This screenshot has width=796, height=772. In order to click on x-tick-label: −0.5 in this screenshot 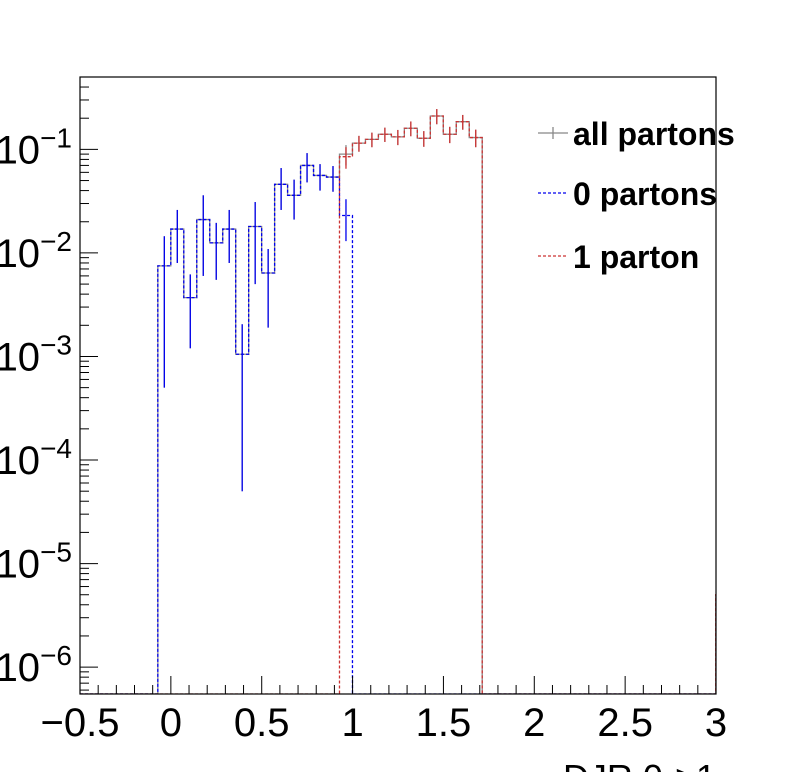, I will do `click(80, 723)`.